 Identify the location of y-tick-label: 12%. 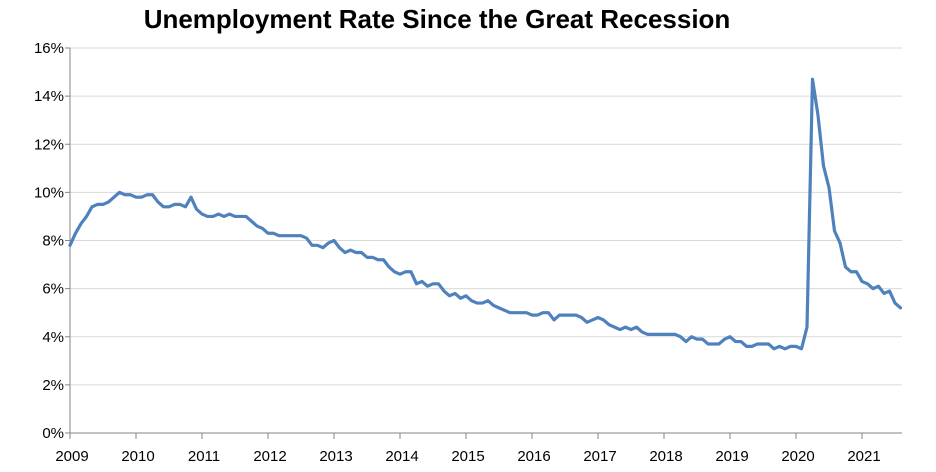
(49, 144).